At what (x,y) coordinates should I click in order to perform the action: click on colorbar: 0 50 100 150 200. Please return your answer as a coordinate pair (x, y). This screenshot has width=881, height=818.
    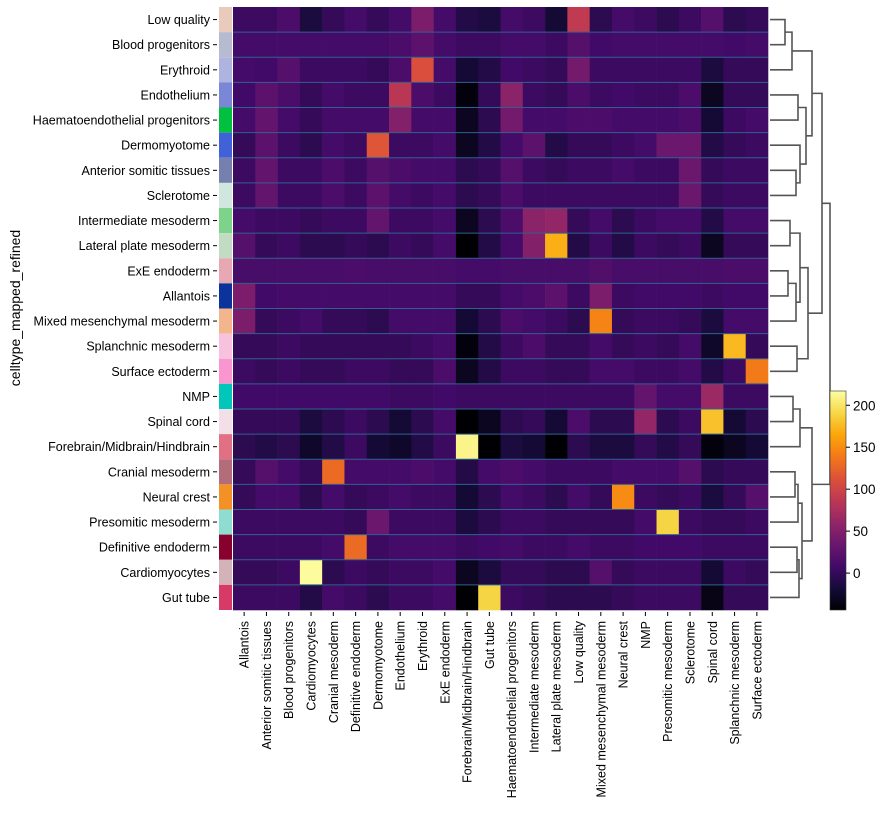
    Looking at the image, I should click on (852, 500).